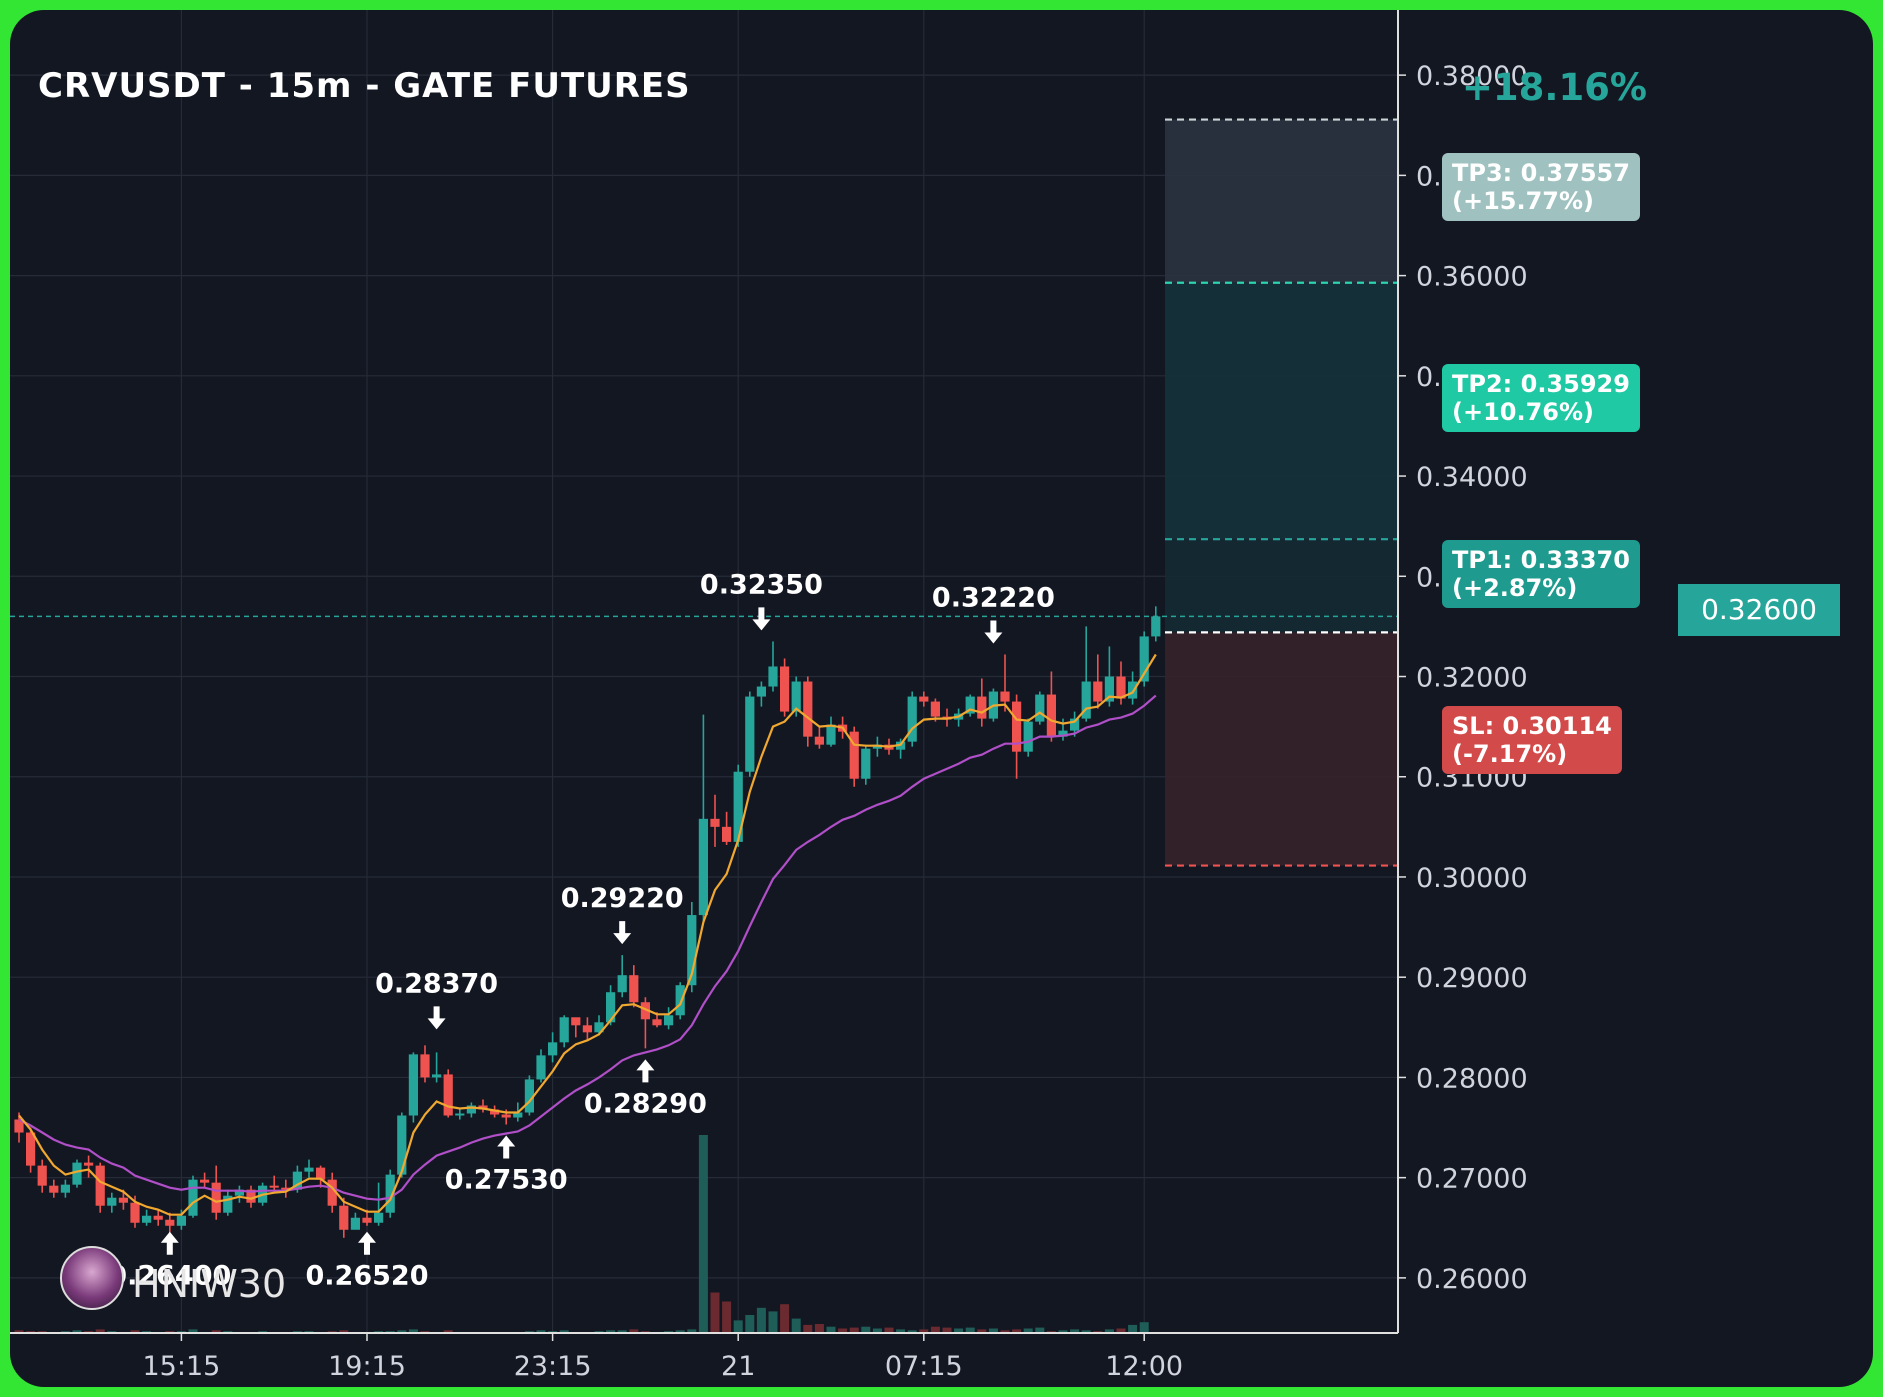 The image size is (1883, 1397). I want to click on tp1-zone, so click(1281, 586).